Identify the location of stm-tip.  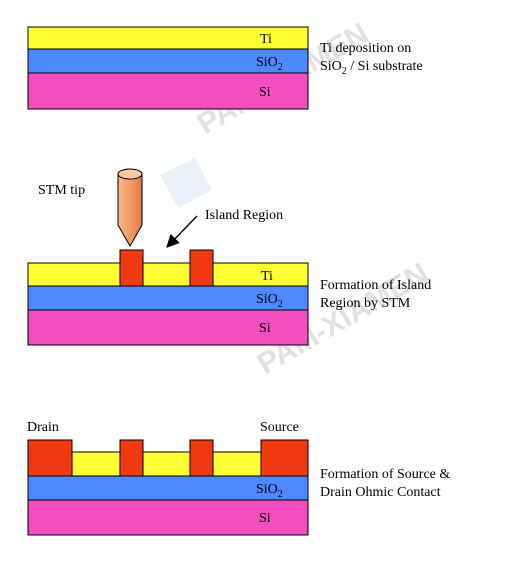
(130, 208).